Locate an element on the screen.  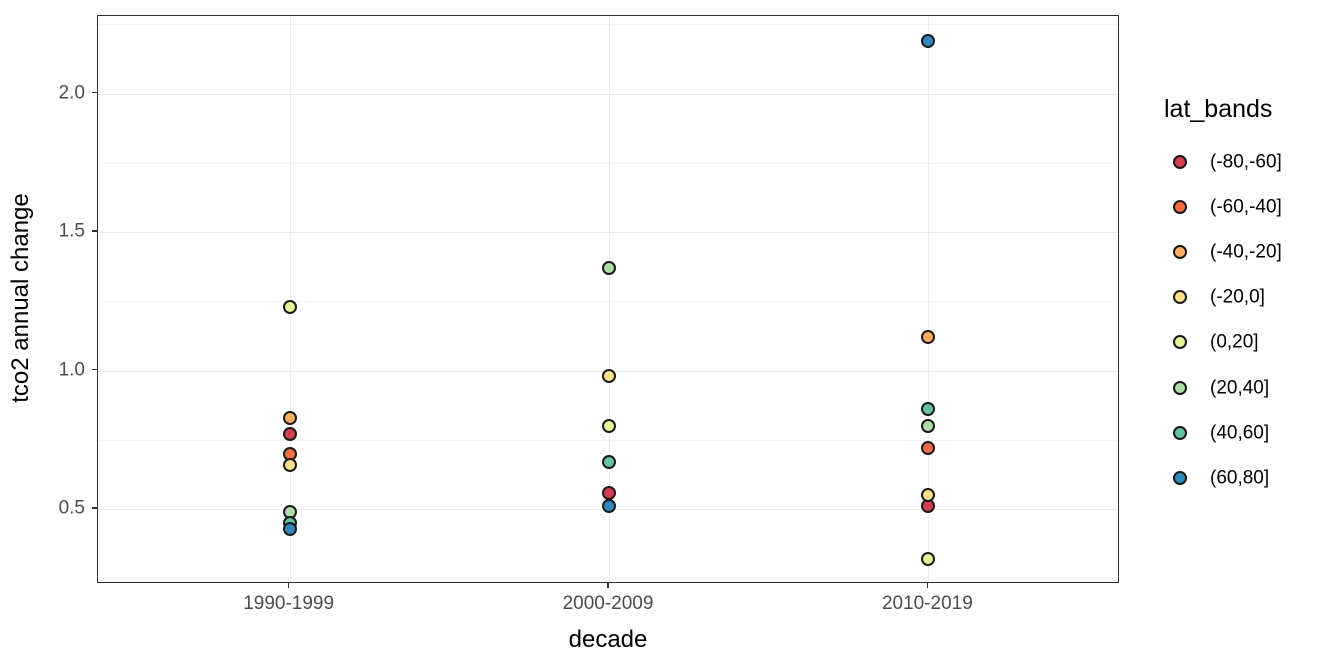
legend-item: (40,60] is located at coordinates (1247, 433).